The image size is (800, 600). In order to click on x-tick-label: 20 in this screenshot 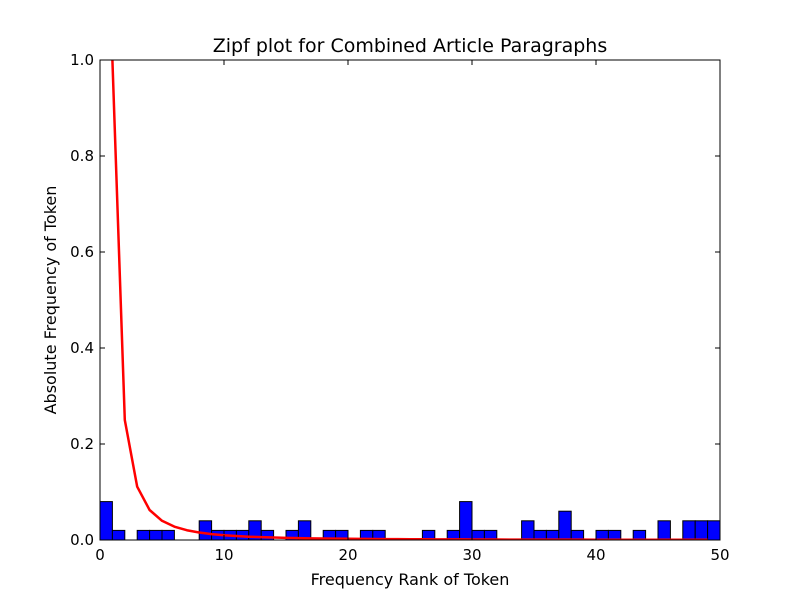, I will do `click(347, 555)`.